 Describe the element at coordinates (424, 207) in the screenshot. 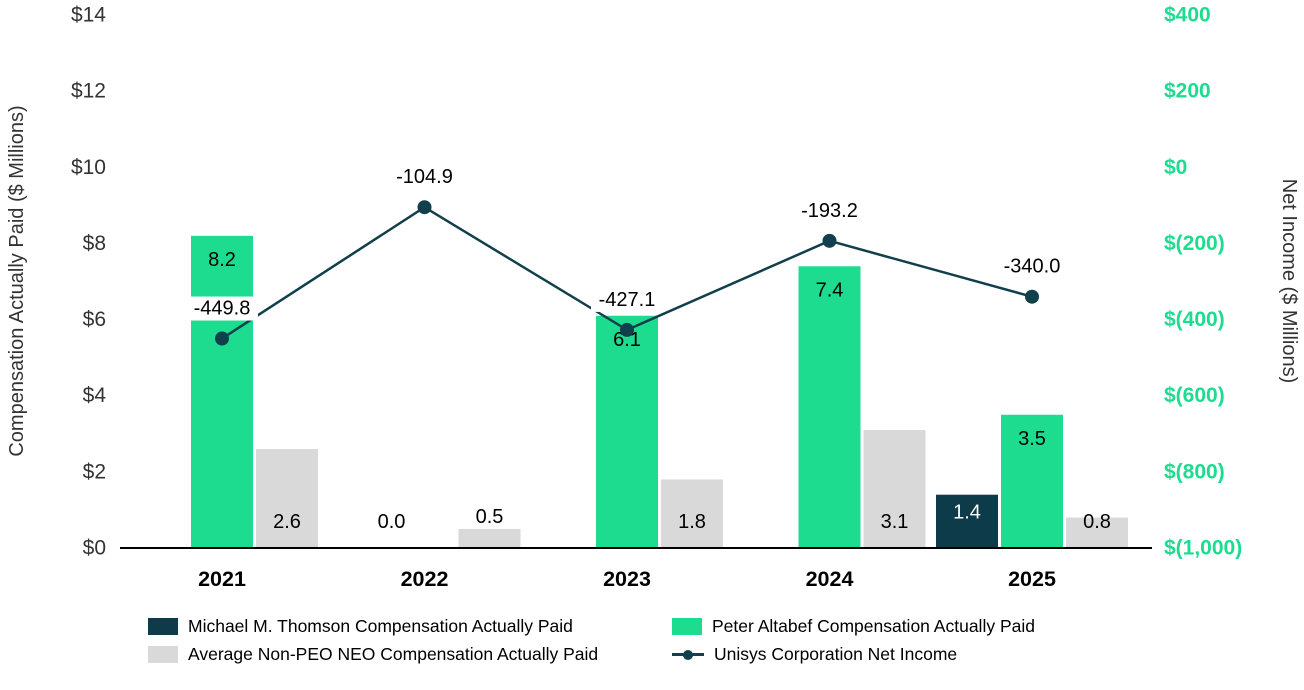

I see `net-income-point-2022` at that location.